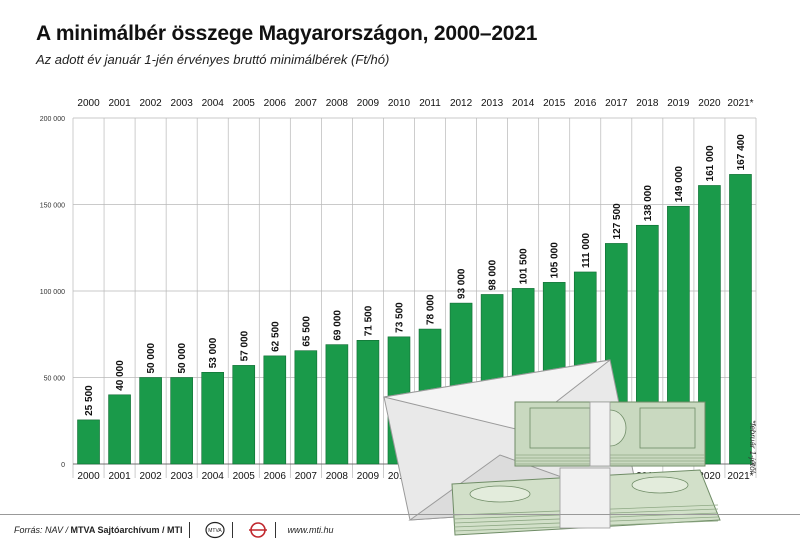 The width and height of the screenshot is (800, 547). I want to click on x-tick-label-top: 2001, so click(119, 103).